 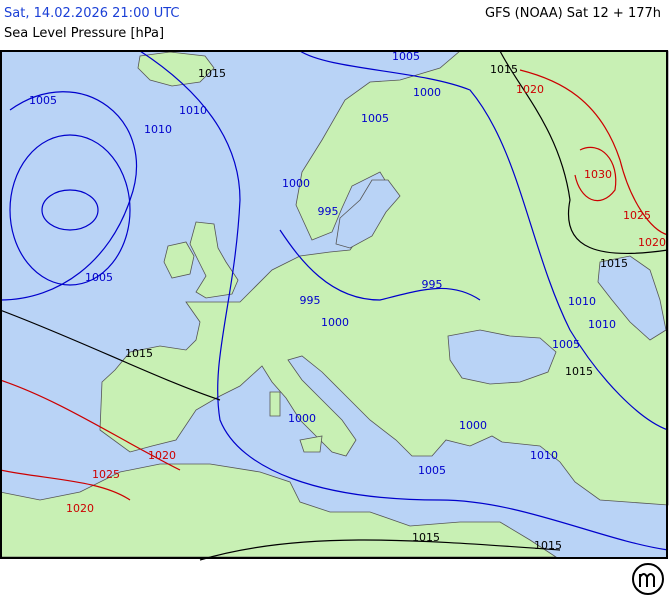 I want to click on logo-glyph, so click(x=647, y=580).